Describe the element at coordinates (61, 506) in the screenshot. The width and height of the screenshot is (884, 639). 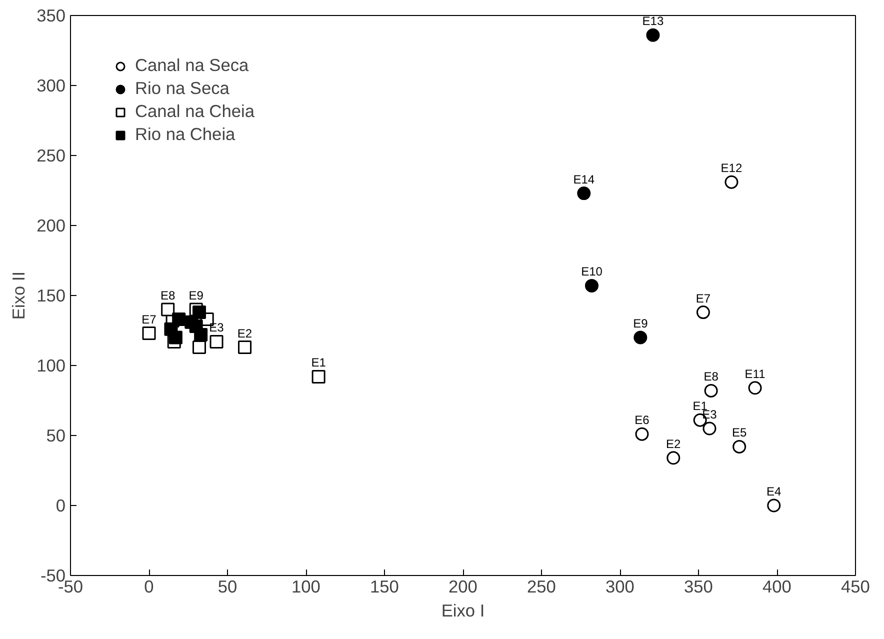
I see `y-tick-label: 0` at that location.